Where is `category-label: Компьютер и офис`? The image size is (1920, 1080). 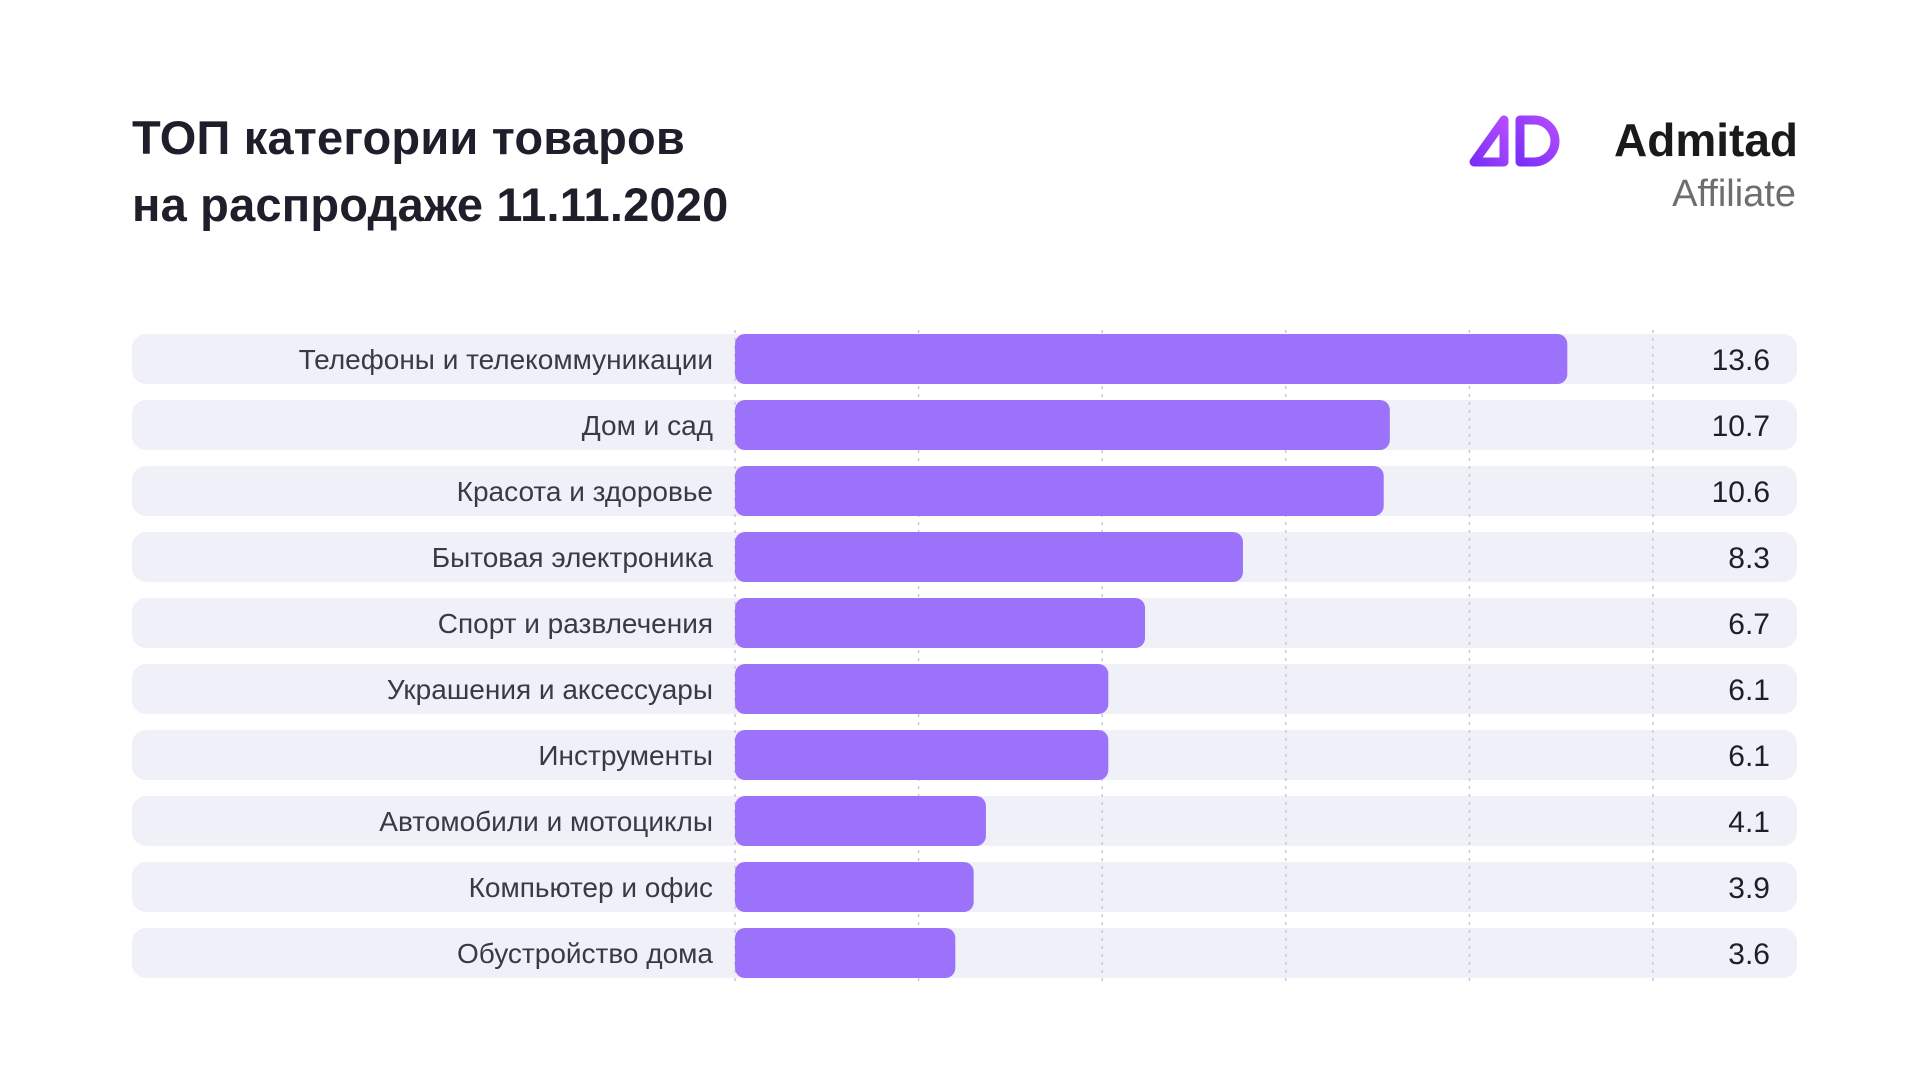
category-label: Компьютер и офис is located at coordinates (591, 887).